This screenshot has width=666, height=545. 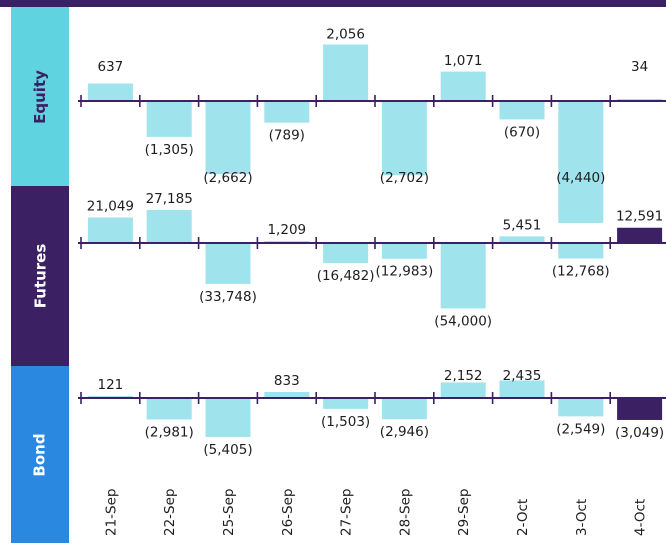 I want to click on bond-value-label-3-Oct: (2,549), so click(x=580, y=429).